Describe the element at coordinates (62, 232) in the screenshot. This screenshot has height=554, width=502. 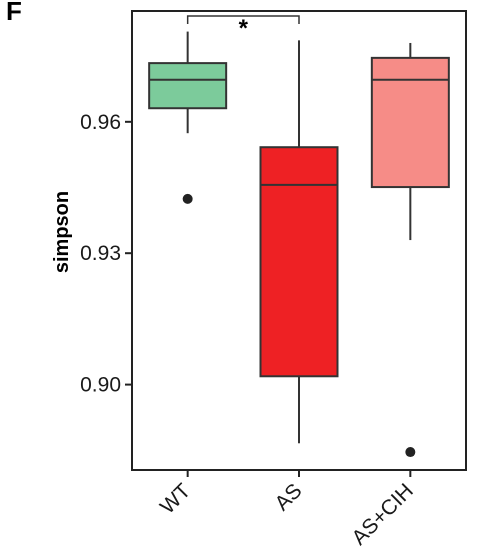
I see `y-axis-title: simpson` at that location.